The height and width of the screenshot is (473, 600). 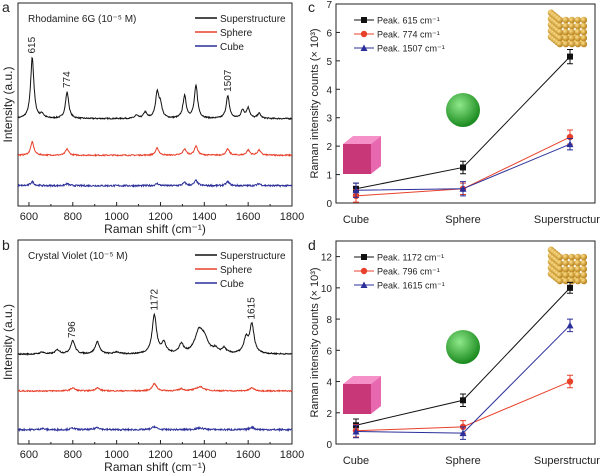 What do you see at coordinates (408, 272) in the screenshot?
I see `legend-label: Peak. 796 cm⁻¹` at bounding box center [408, 272].